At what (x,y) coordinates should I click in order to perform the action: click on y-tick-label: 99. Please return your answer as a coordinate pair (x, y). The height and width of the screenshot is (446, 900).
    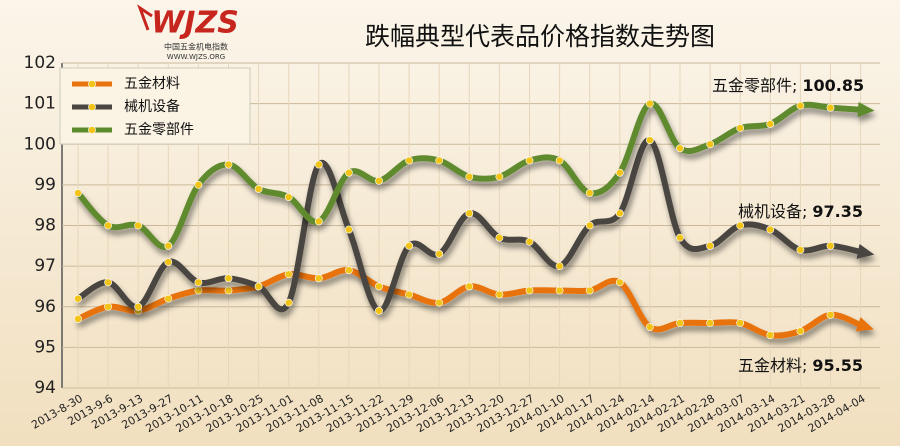
    Looking at the image, I should click on (45, 185).